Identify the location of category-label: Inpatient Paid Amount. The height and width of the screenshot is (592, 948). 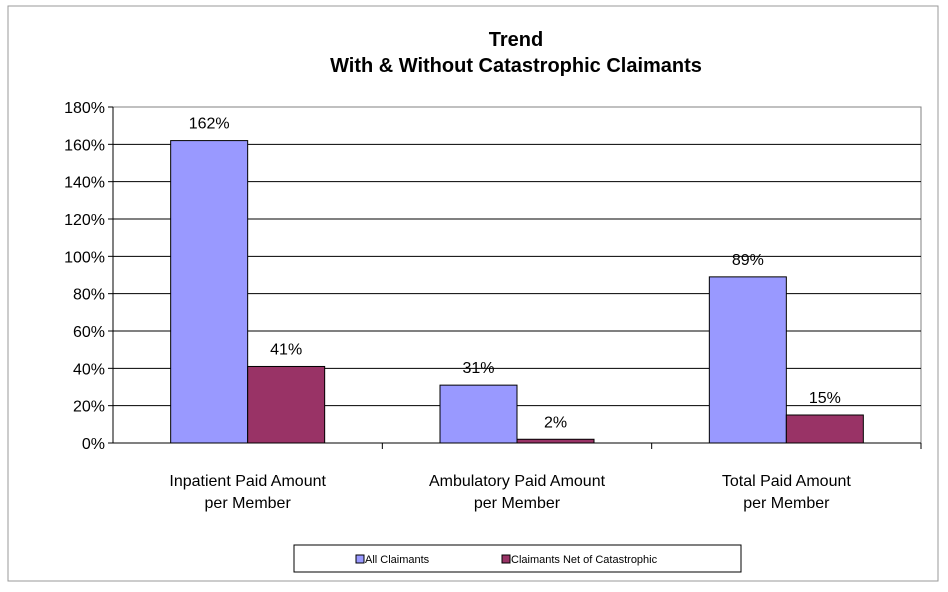
(247, 481).